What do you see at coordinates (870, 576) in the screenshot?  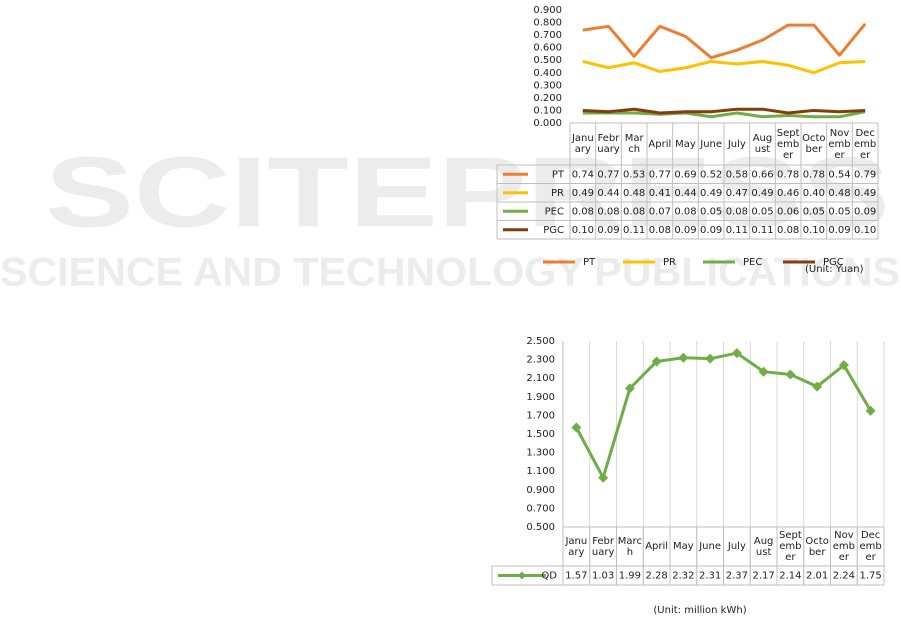 I see `table-value: 1.75` at bounding box center [870, 576].